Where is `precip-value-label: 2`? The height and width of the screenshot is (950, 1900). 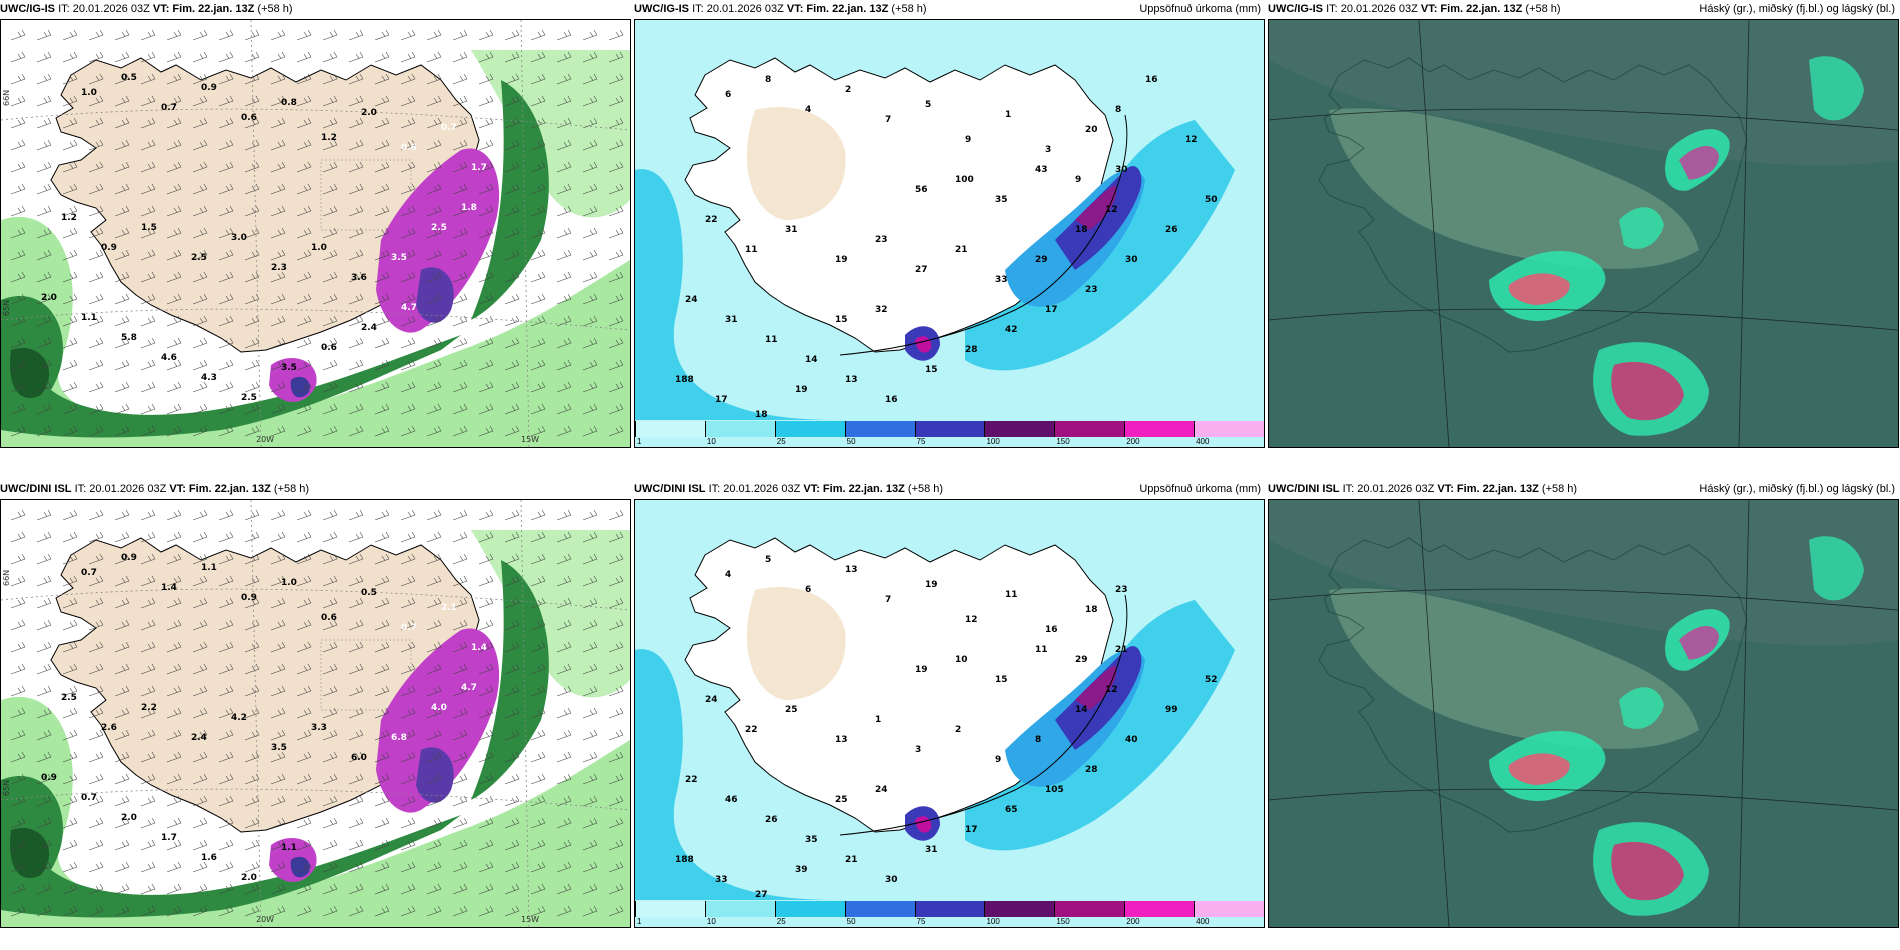
precip-value-label: 2 is located at coordinates (848, 90).